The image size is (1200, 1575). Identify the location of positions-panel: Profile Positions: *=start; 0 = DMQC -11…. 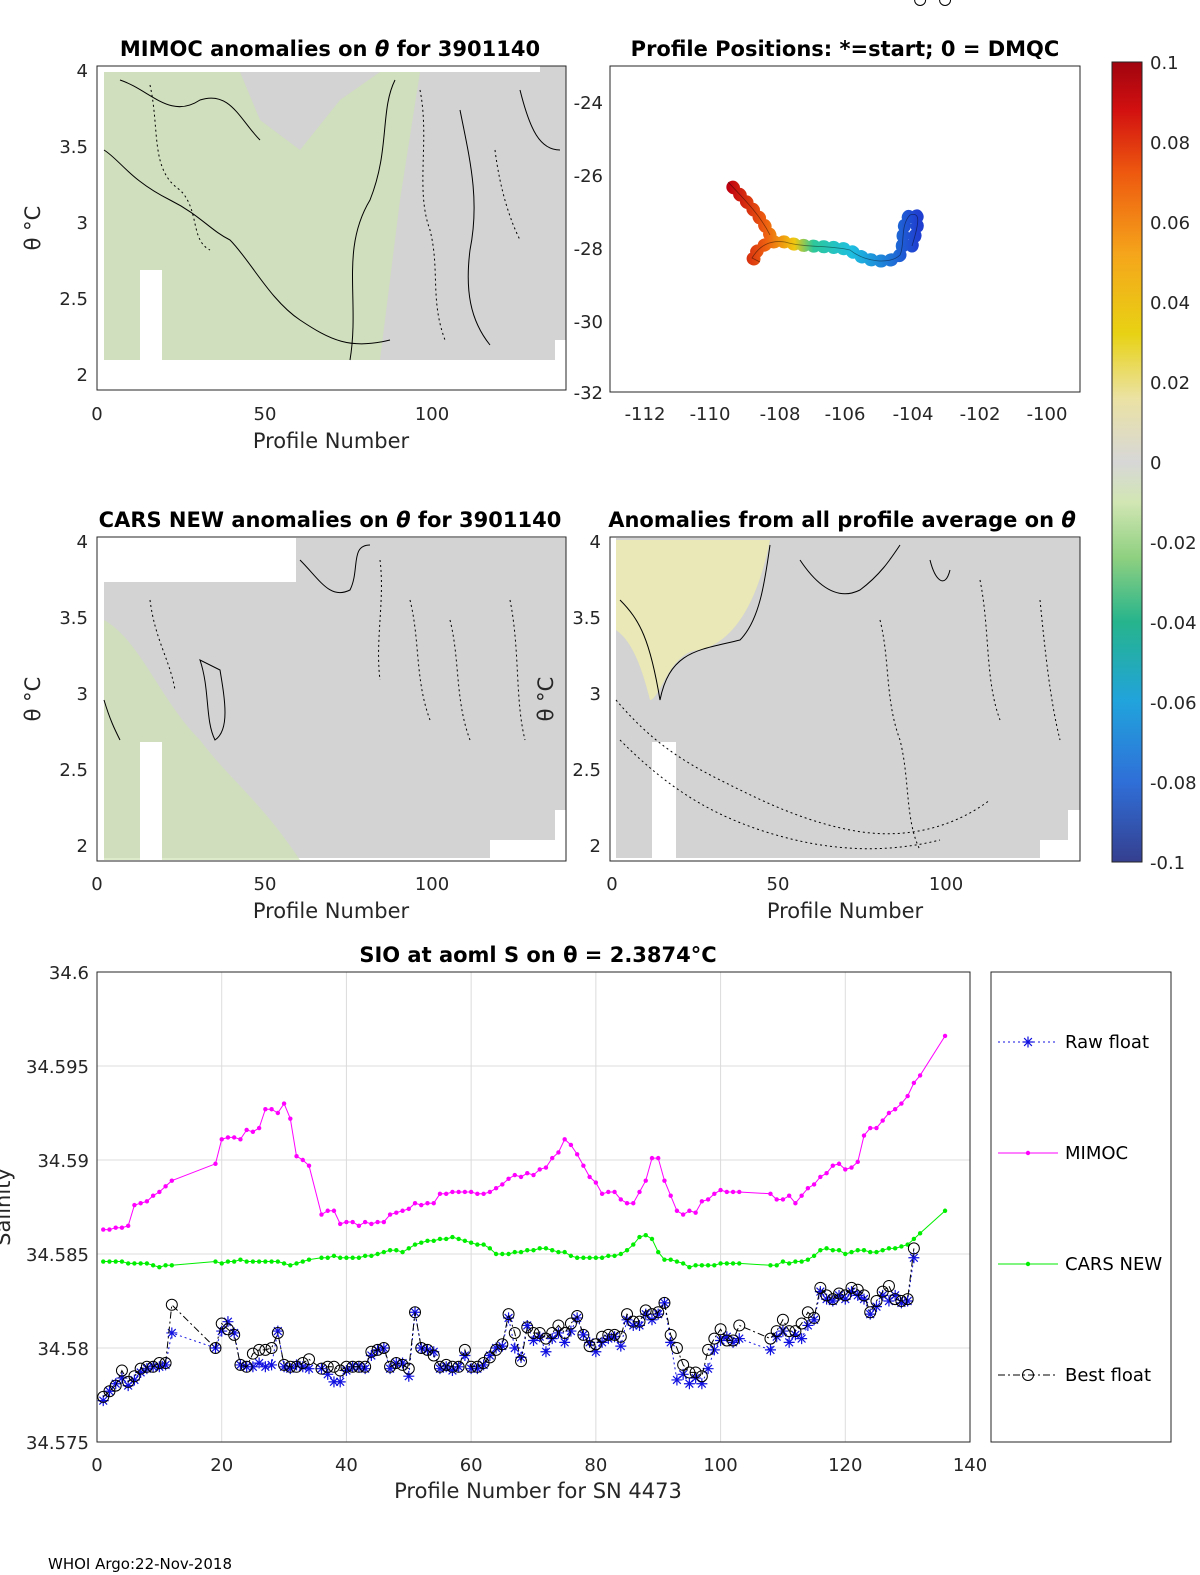
(827, 231).